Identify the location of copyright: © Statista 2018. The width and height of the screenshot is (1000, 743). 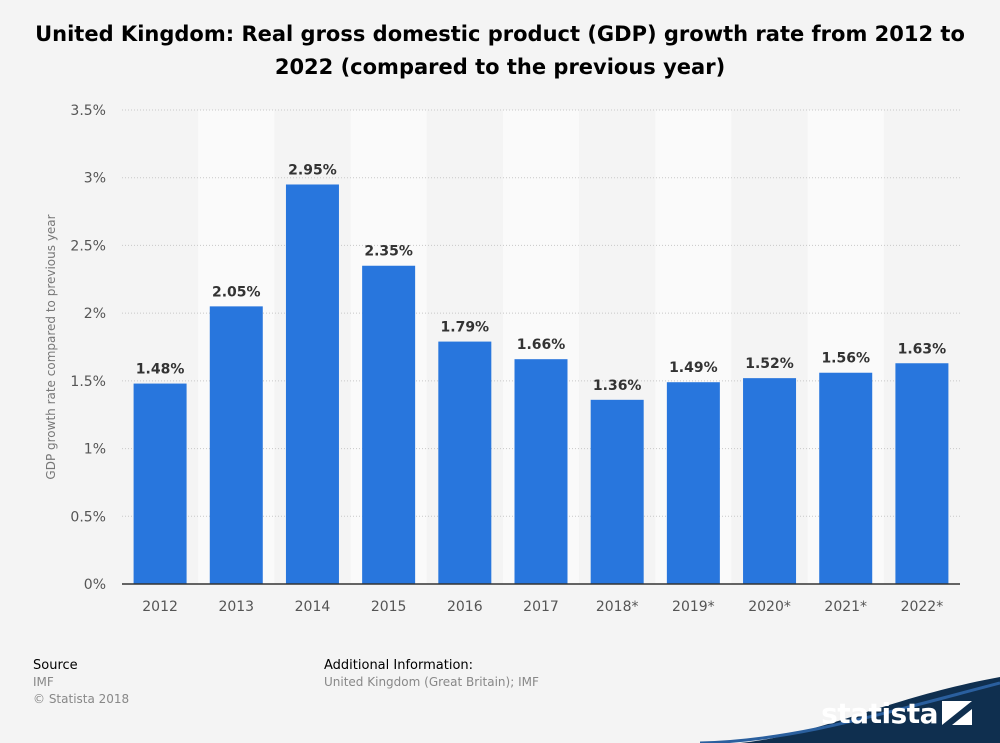
(81, 699).